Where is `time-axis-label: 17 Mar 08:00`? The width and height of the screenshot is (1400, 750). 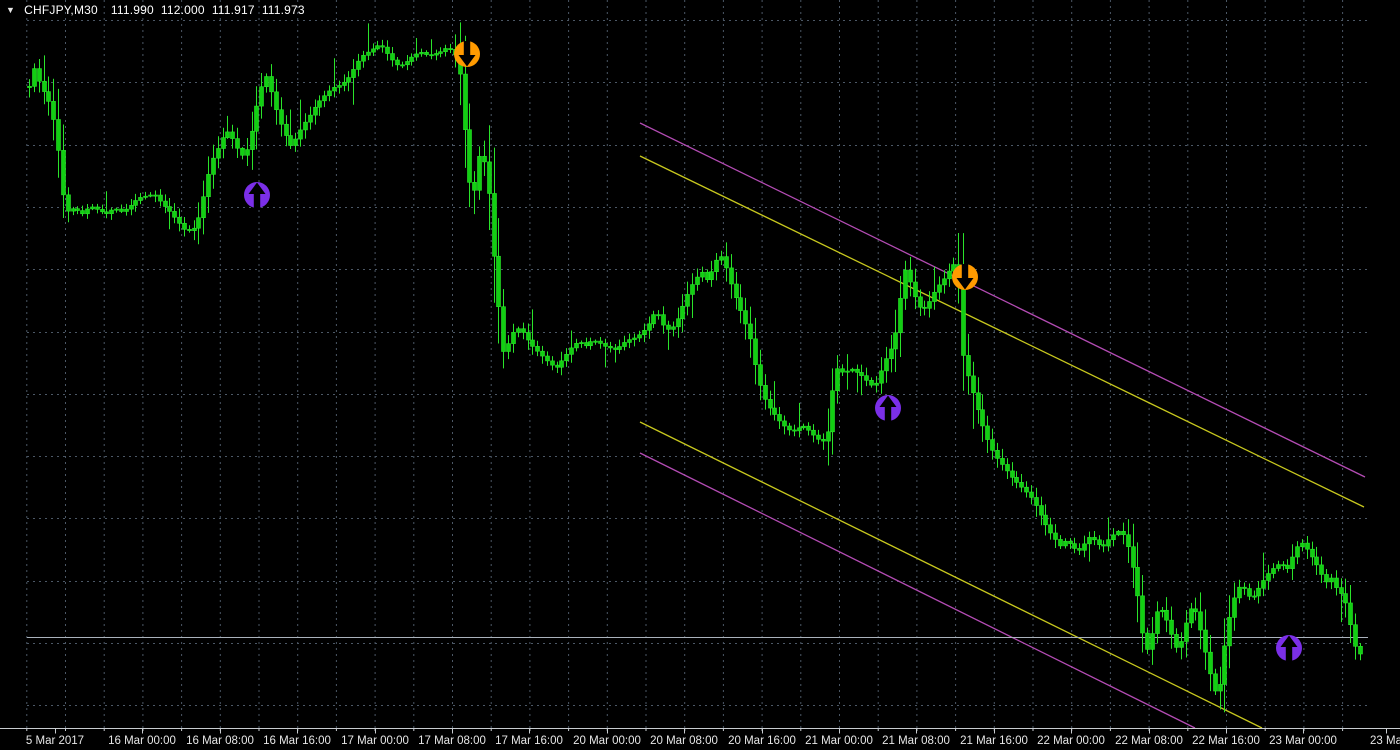 time-axis-label: 17 Mar 08:00 is located at coordinates (452, 741).